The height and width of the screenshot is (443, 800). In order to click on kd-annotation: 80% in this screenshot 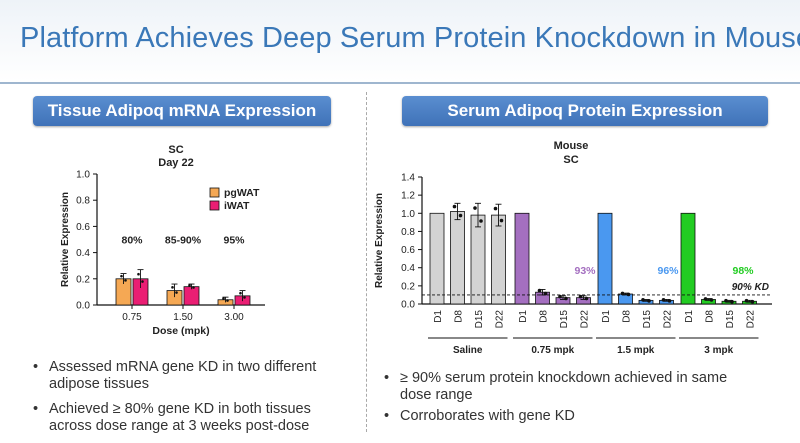, I will do `click(132, 241)`.